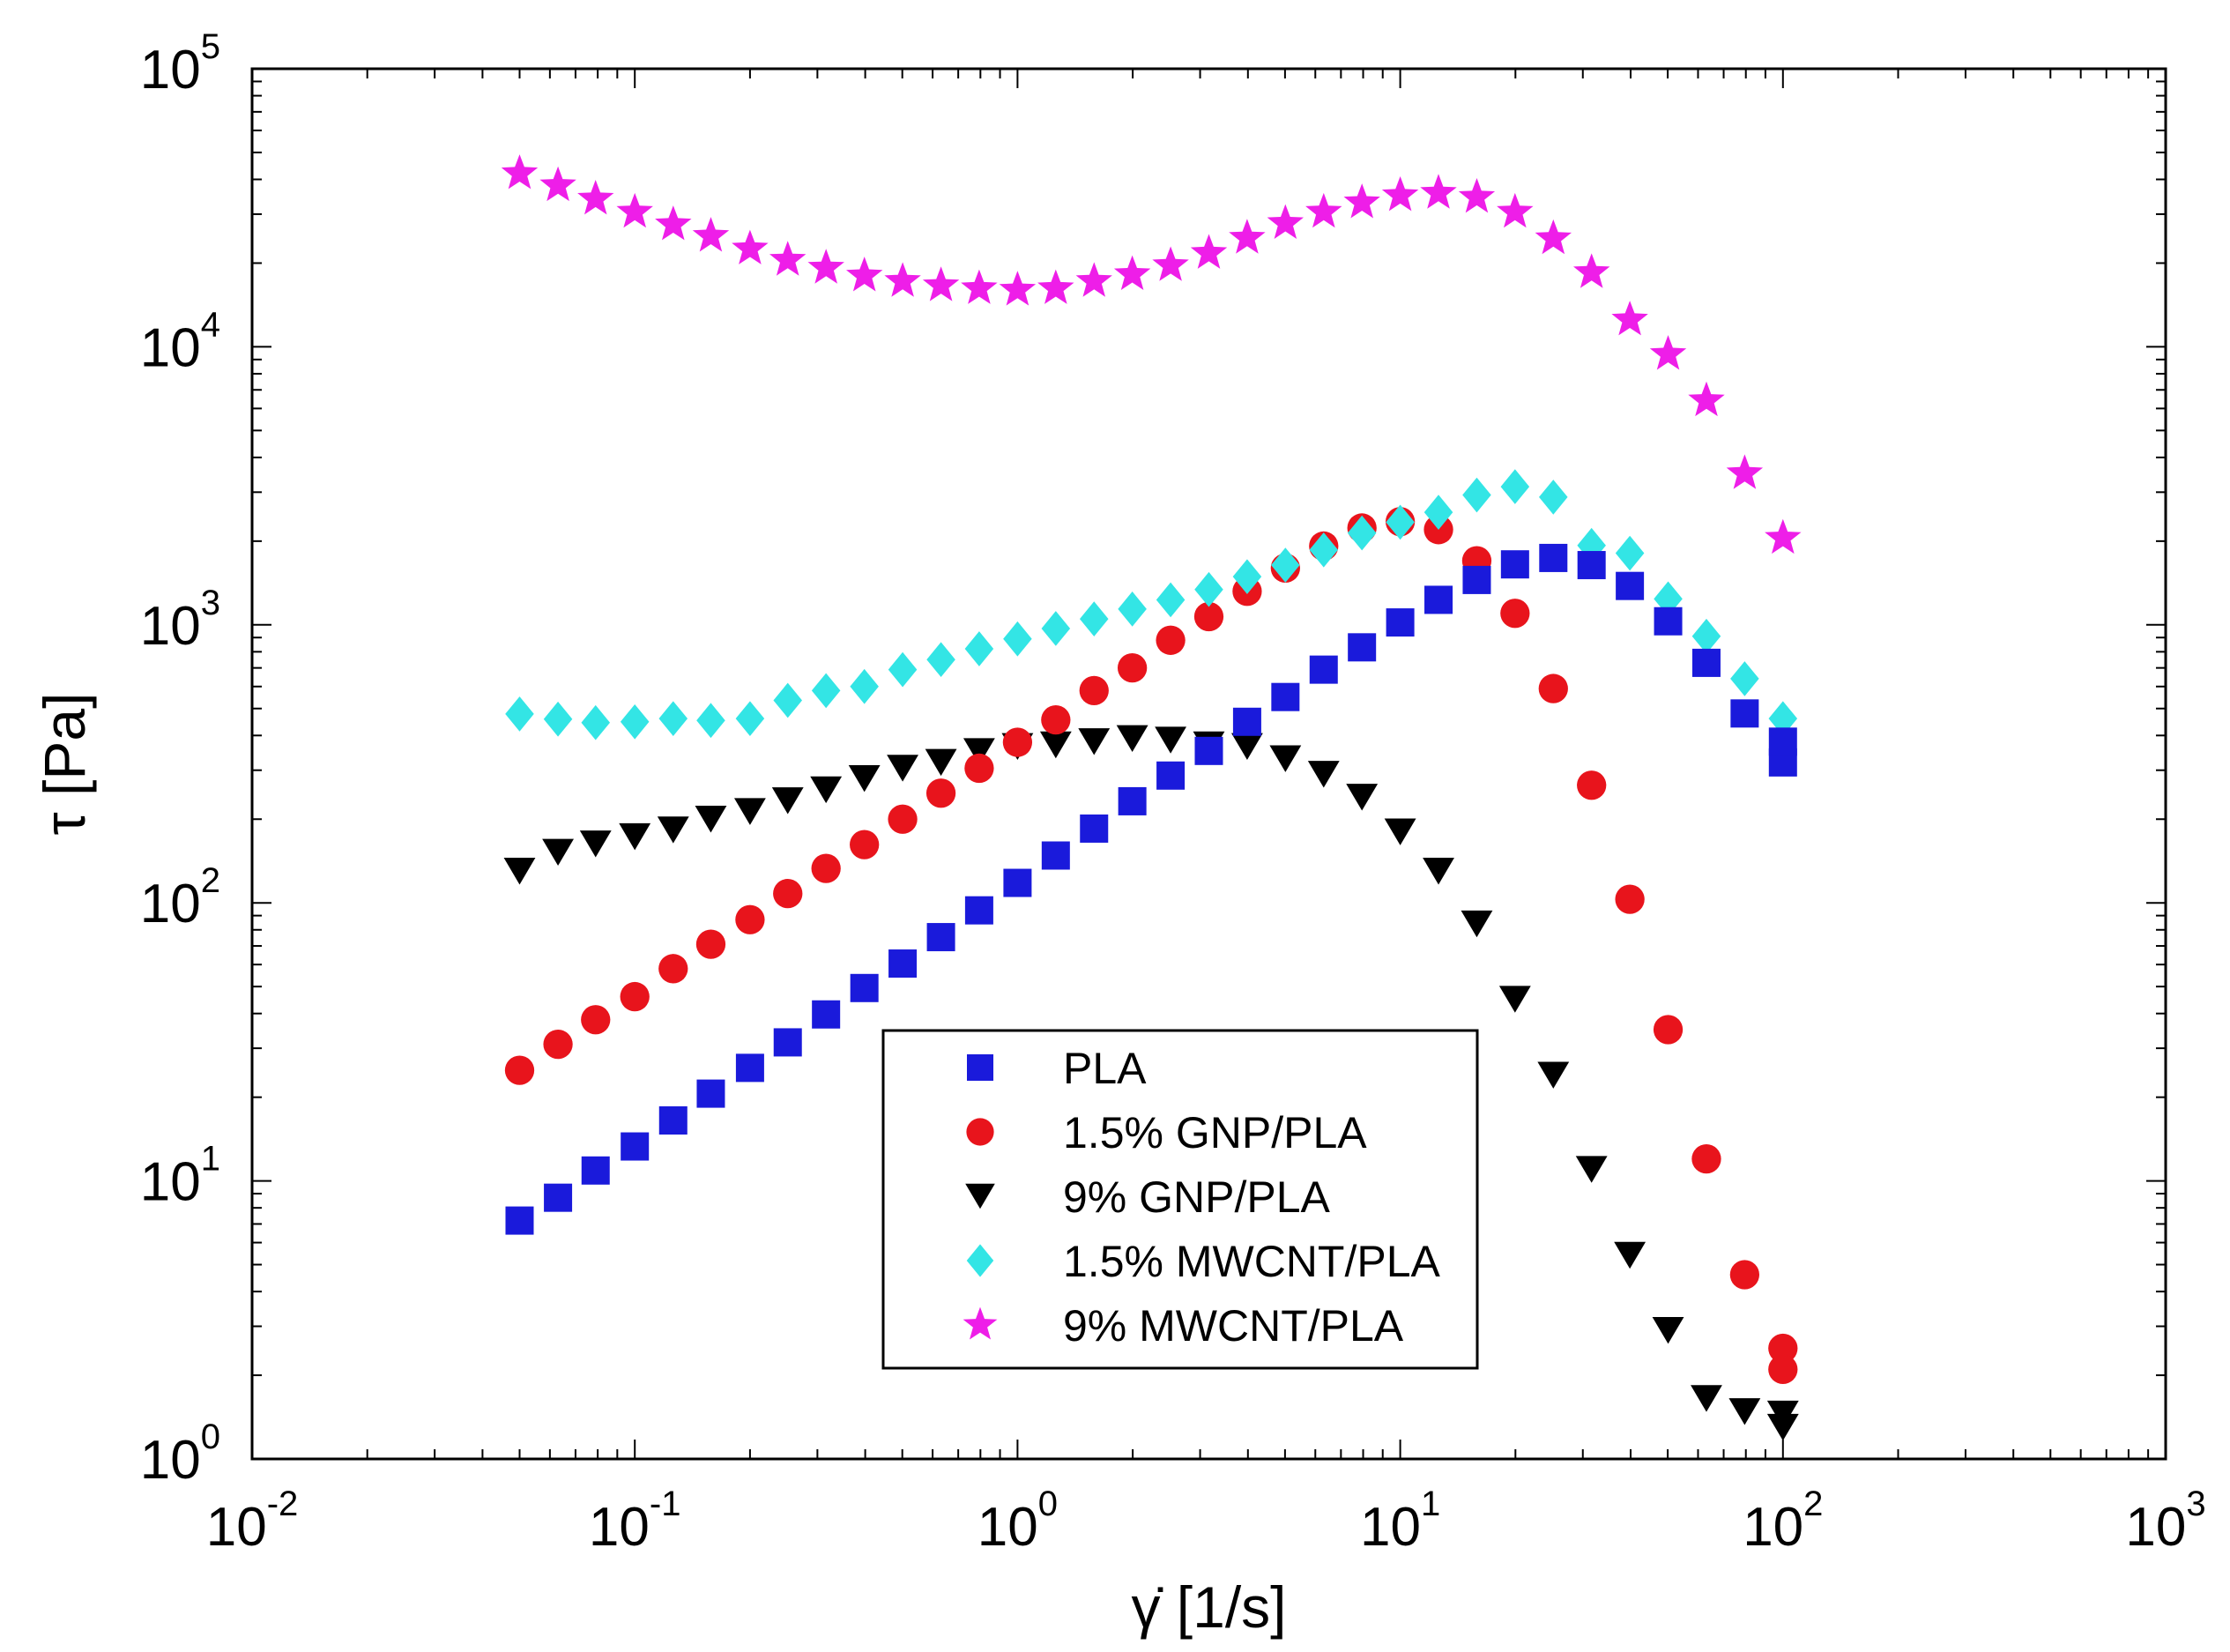 This screenshot has width=2230, height=1652. I want to click on x-axis-title: γ̇ [1/s], so click(1208, 1607).